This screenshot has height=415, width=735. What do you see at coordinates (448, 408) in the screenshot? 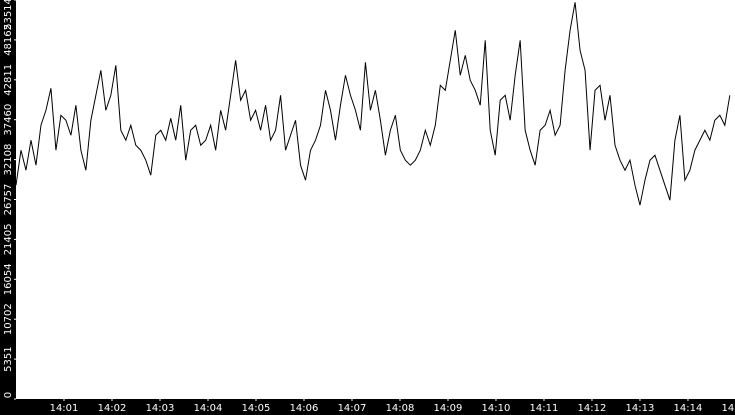
I see `x-tick-label: 14:09` at bounding box center [448, 408].